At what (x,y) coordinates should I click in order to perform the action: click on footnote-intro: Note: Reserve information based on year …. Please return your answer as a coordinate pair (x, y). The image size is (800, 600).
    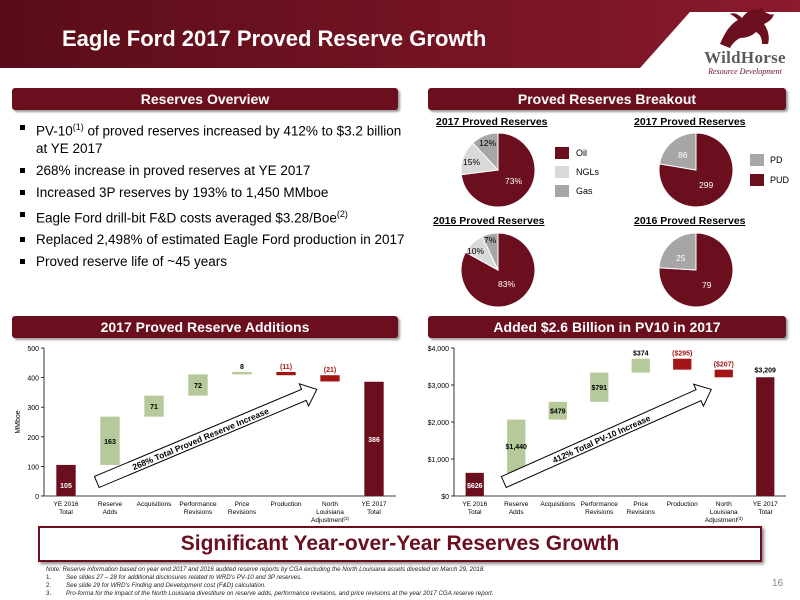
    Looking at the image, I should click on (266, 569).